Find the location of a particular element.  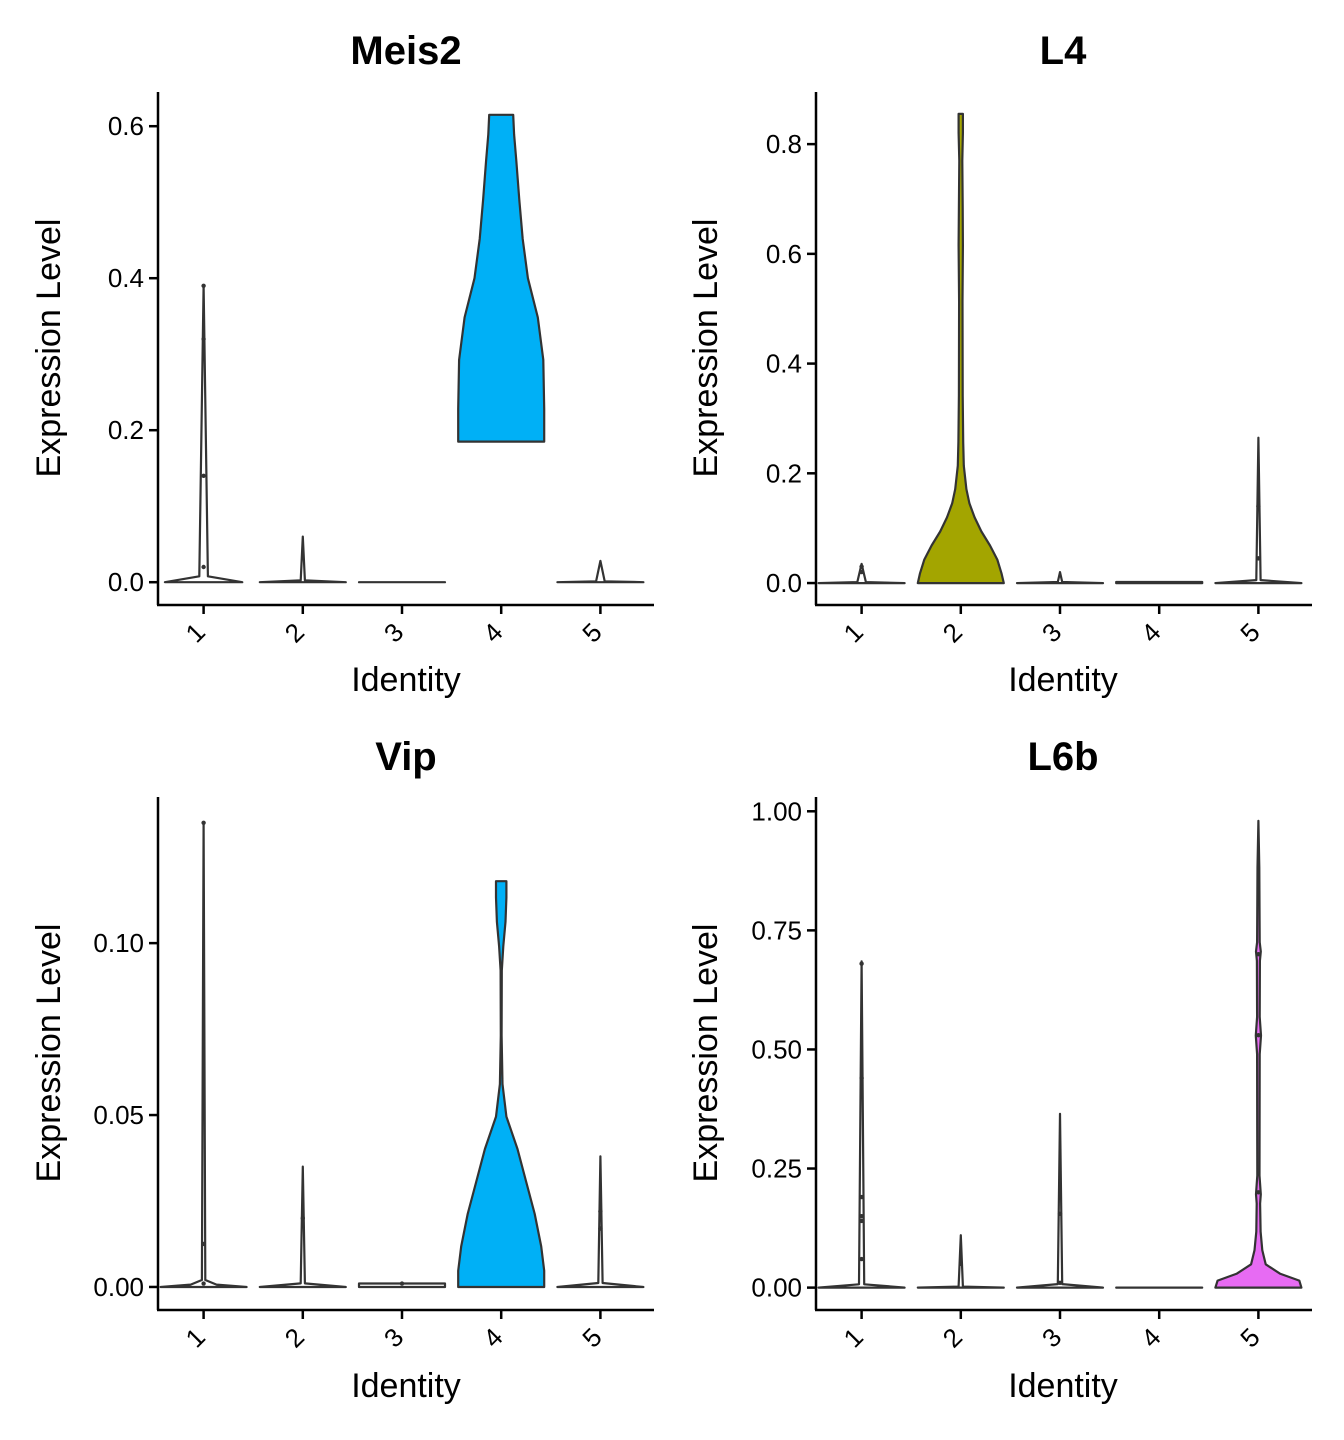

y-ticks: 0.00 0.25 0.50 0.75 1.00 is located at coordinates (783, 1049).